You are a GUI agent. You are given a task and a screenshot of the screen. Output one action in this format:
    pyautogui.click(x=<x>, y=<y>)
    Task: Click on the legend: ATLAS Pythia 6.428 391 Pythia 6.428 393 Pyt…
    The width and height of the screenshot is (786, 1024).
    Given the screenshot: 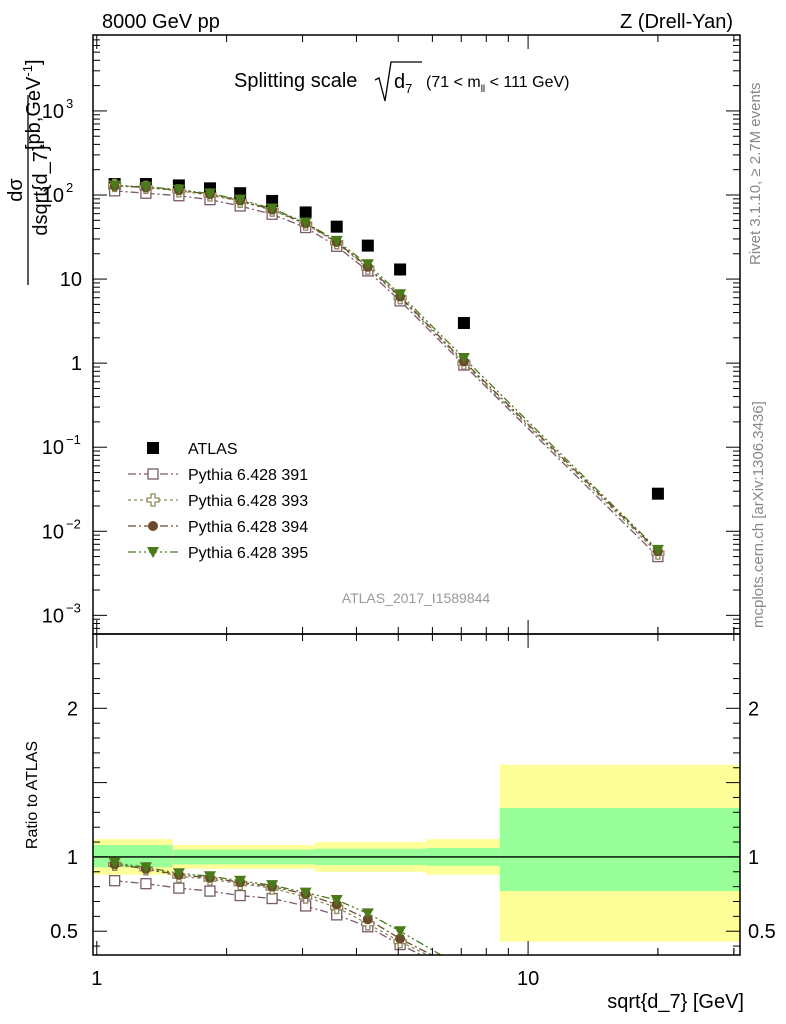 What is the action you would take?
    pyautogui.click(x=218, y=501)
    